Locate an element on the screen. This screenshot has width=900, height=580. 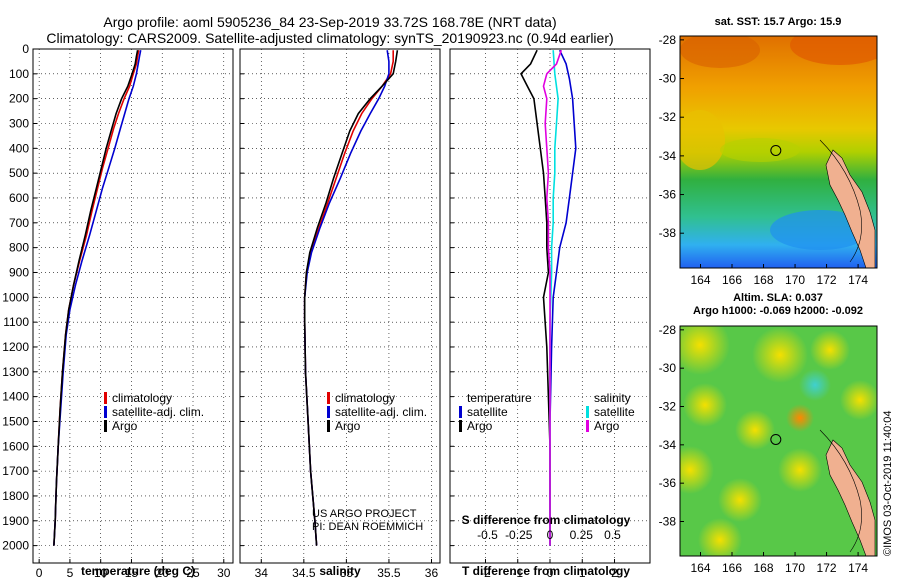
x-tick-label: 15 is located at coordinates (132, 573).